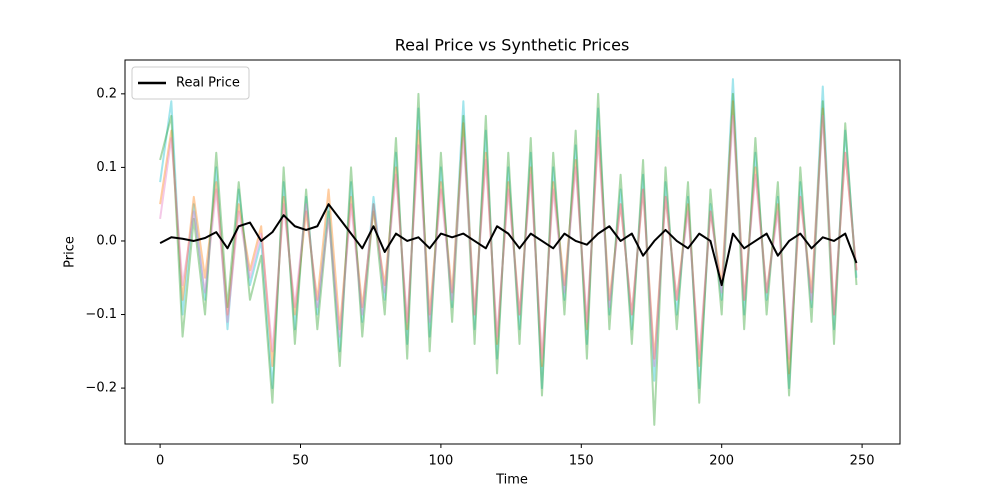 Image resolution: width=1000 pixels, height=504 pixels. I want to click on y-tick-label: −0.1, so click(101, 314).